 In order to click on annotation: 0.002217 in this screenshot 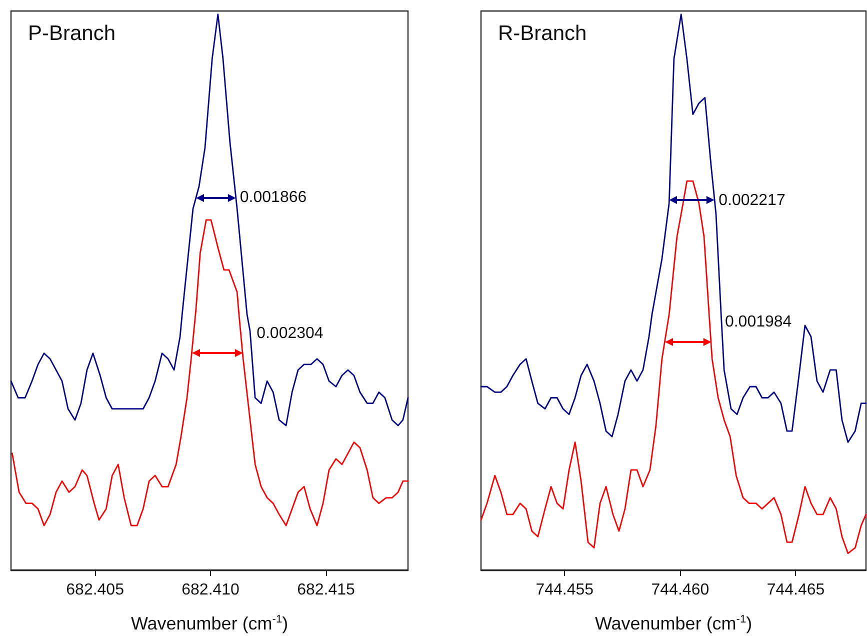, I will do `click(752, 200)`.